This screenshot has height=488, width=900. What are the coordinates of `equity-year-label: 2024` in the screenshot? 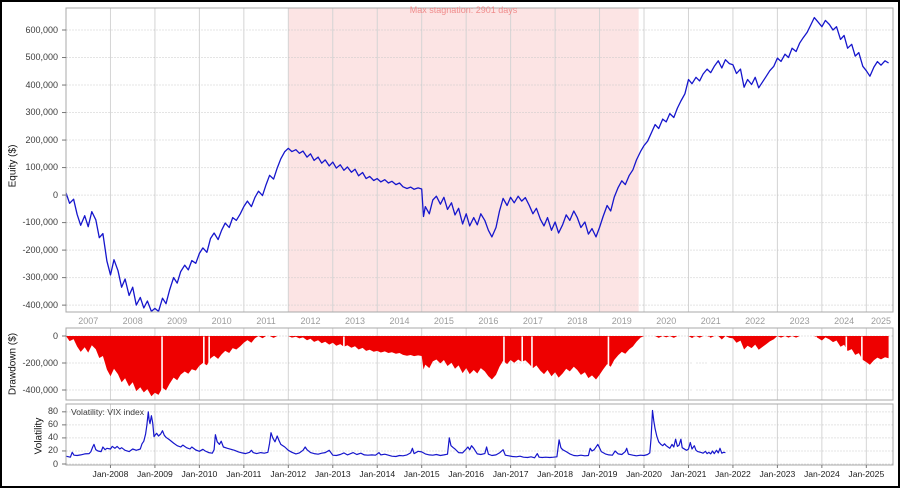 It's located at (844, 321).